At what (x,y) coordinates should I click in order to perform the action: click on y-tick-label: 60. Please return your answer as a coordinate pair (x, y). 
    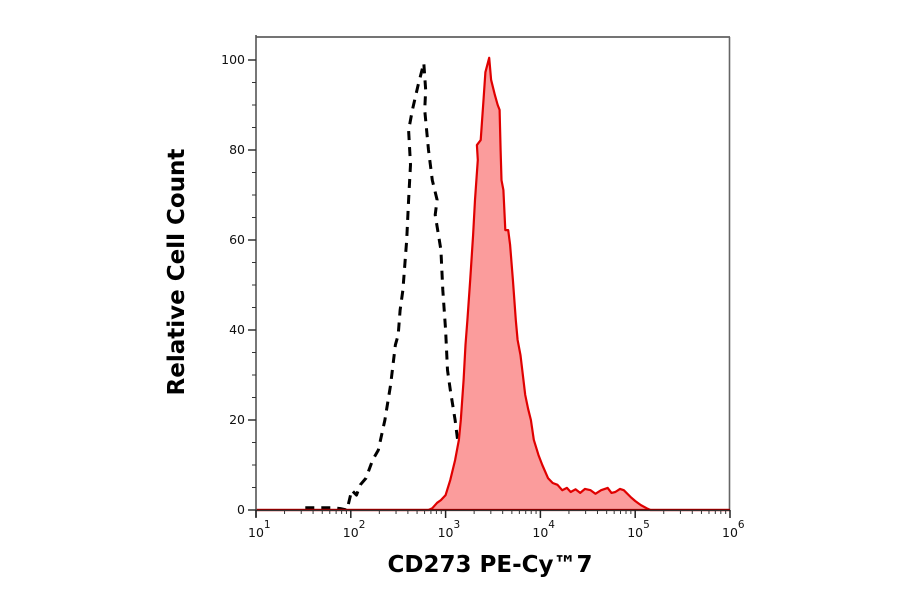
    Looking at the image, I should click on (237, 239).